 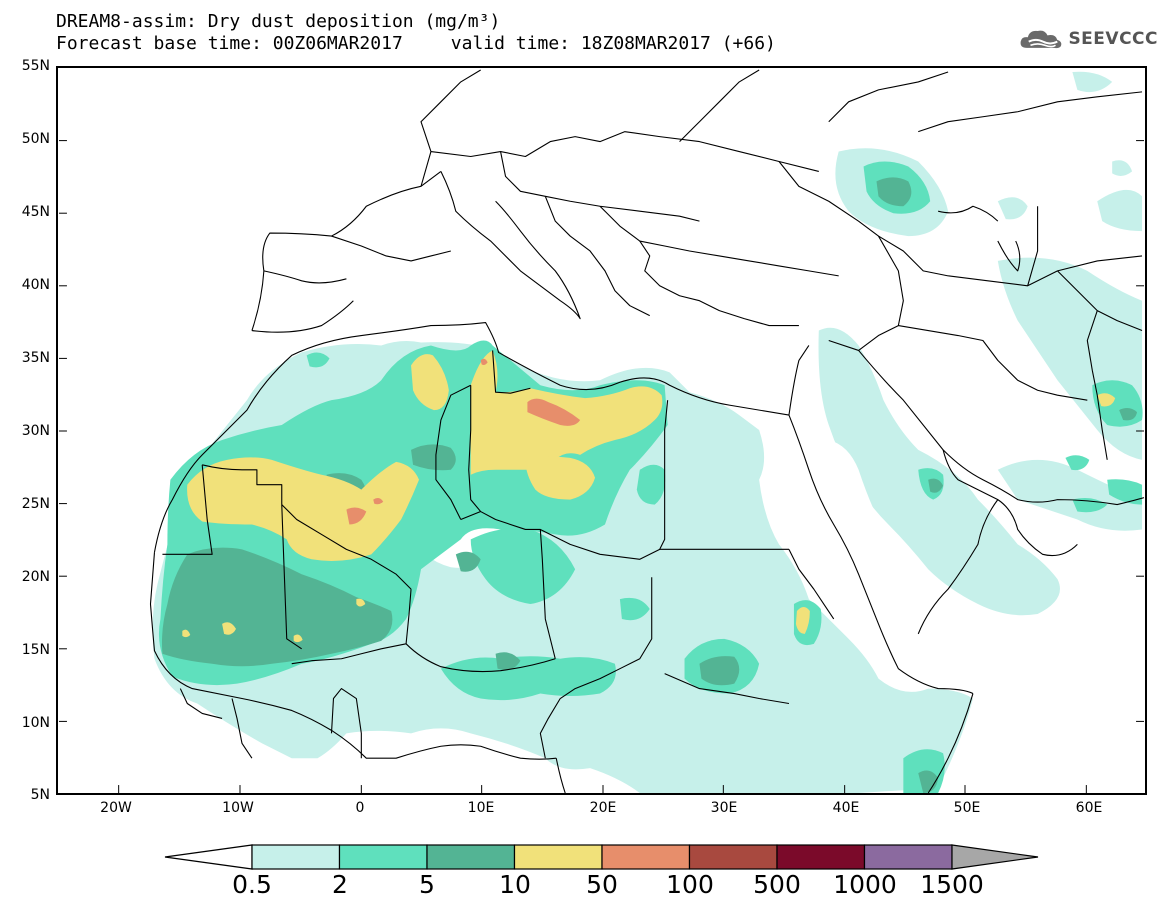 I want to click on lon-label: 60E, so click(x=1089, y=808).